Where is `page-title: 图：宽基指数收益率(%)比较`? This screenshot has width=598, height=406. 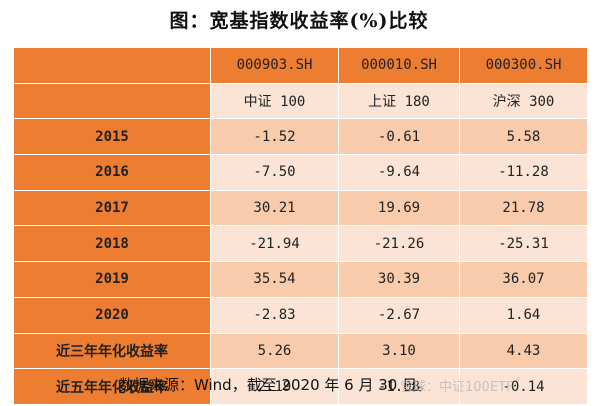
page-title: 图：宽基指数收益率(%)比较 is located at coordinates (299, 21).